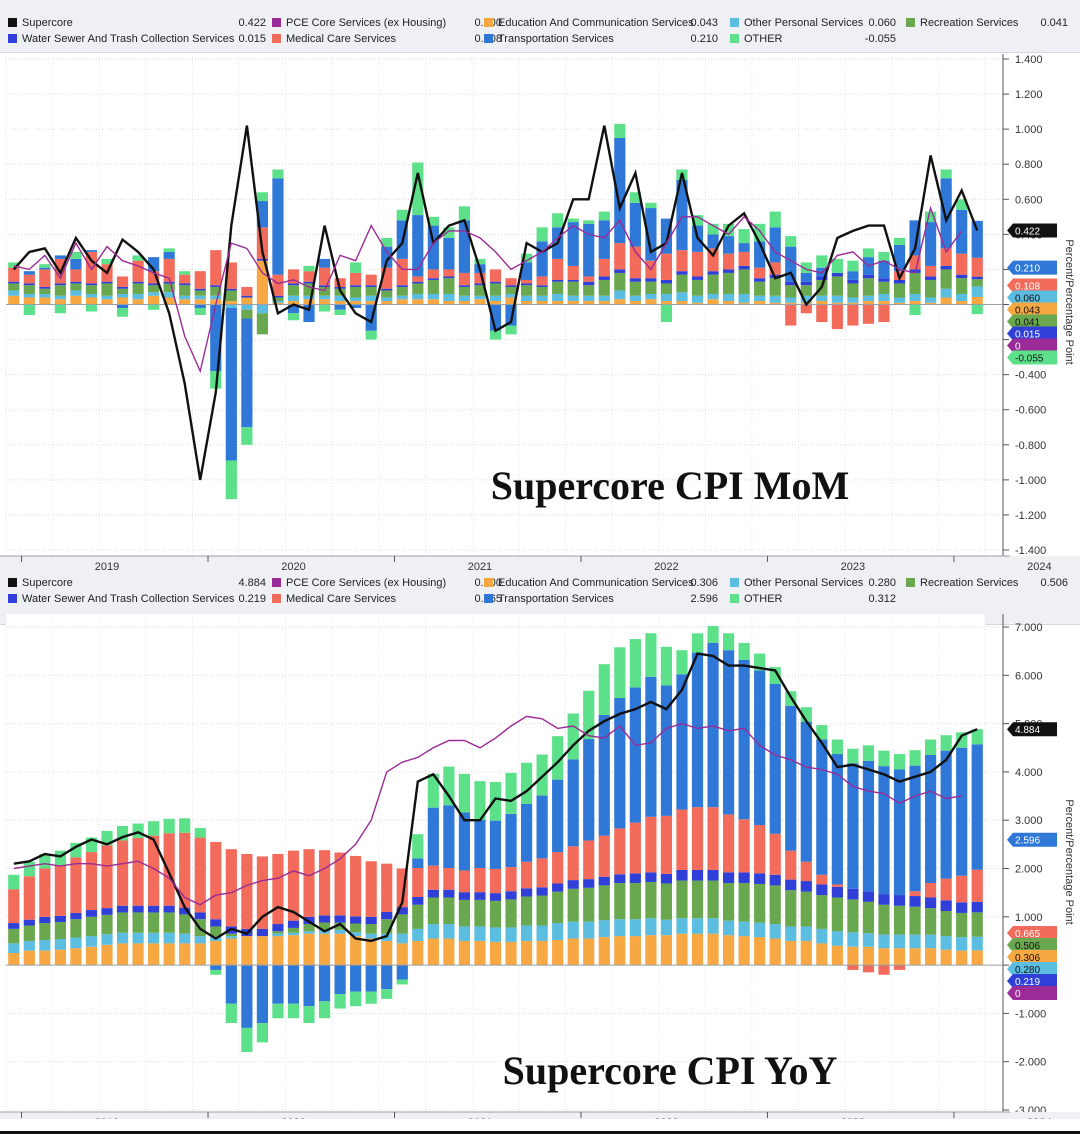  What do you see at coordinates (987, 23) in the screenshot?
I see `mom-legend-recreation: Recreation Services 0.041` at bounding box center [987, 23].